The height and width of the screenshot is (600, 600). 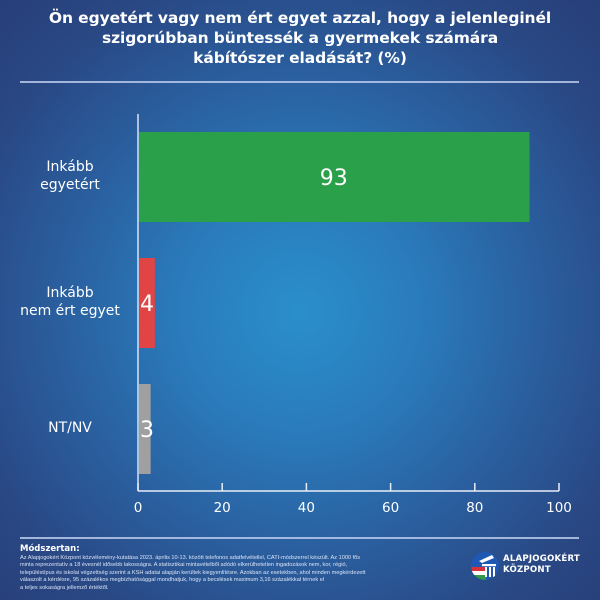 What do you see at coordinates (485, 566) in the screenshot?
I see `alapjogokert-logo-icon` at bounding box center [485, 566].